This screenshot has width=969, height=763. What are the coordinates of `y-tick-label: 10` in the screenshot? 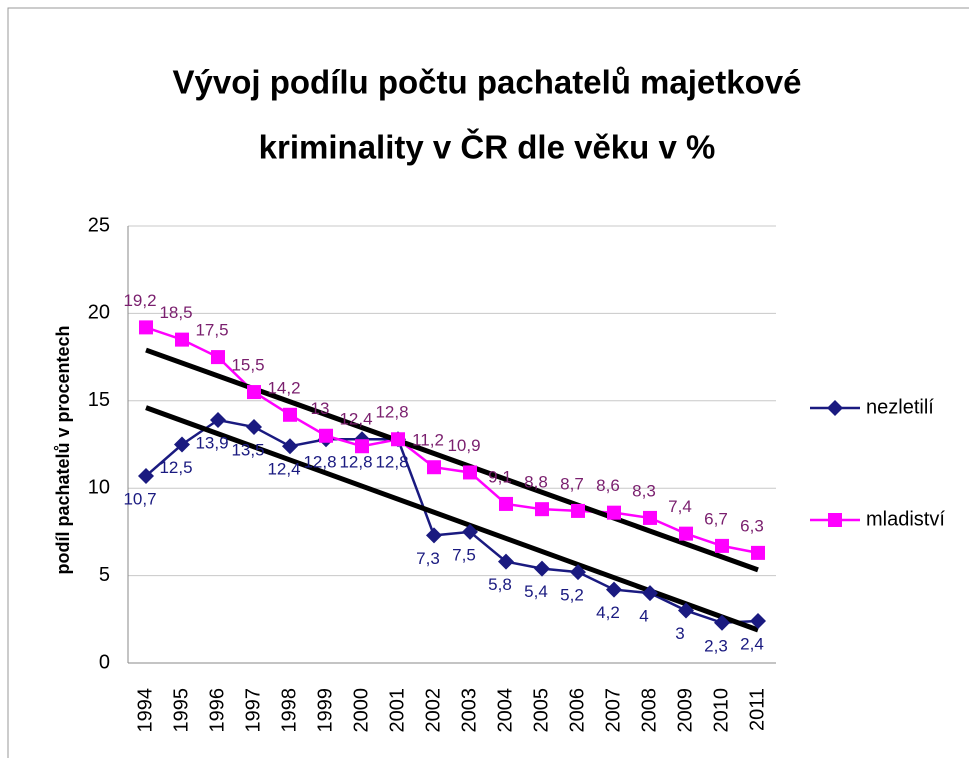 It's located at (99, 487).